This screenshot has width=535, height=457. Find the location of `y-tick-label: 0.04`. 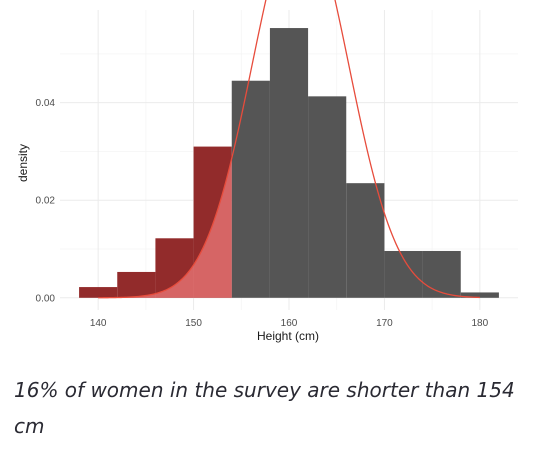

y-tick-label: 0.04 is located at coordinates (46, 103).